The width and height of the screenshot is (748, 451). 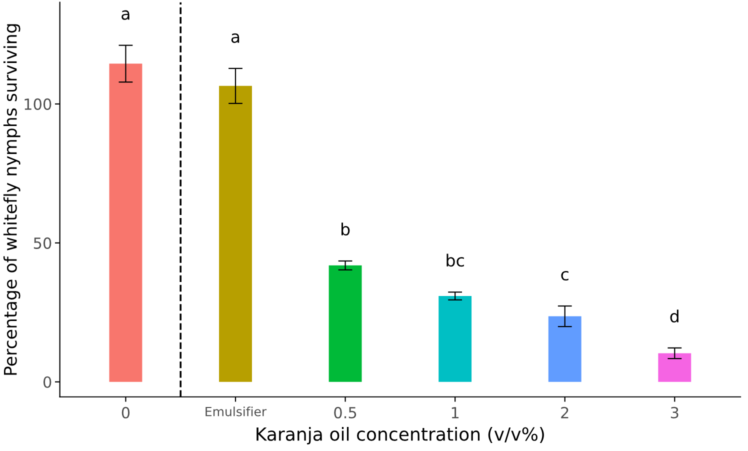 What do you see at coordinates (455, 260) in the screenshot?
I see `annotation: bc` at bounding box center [455, 260].